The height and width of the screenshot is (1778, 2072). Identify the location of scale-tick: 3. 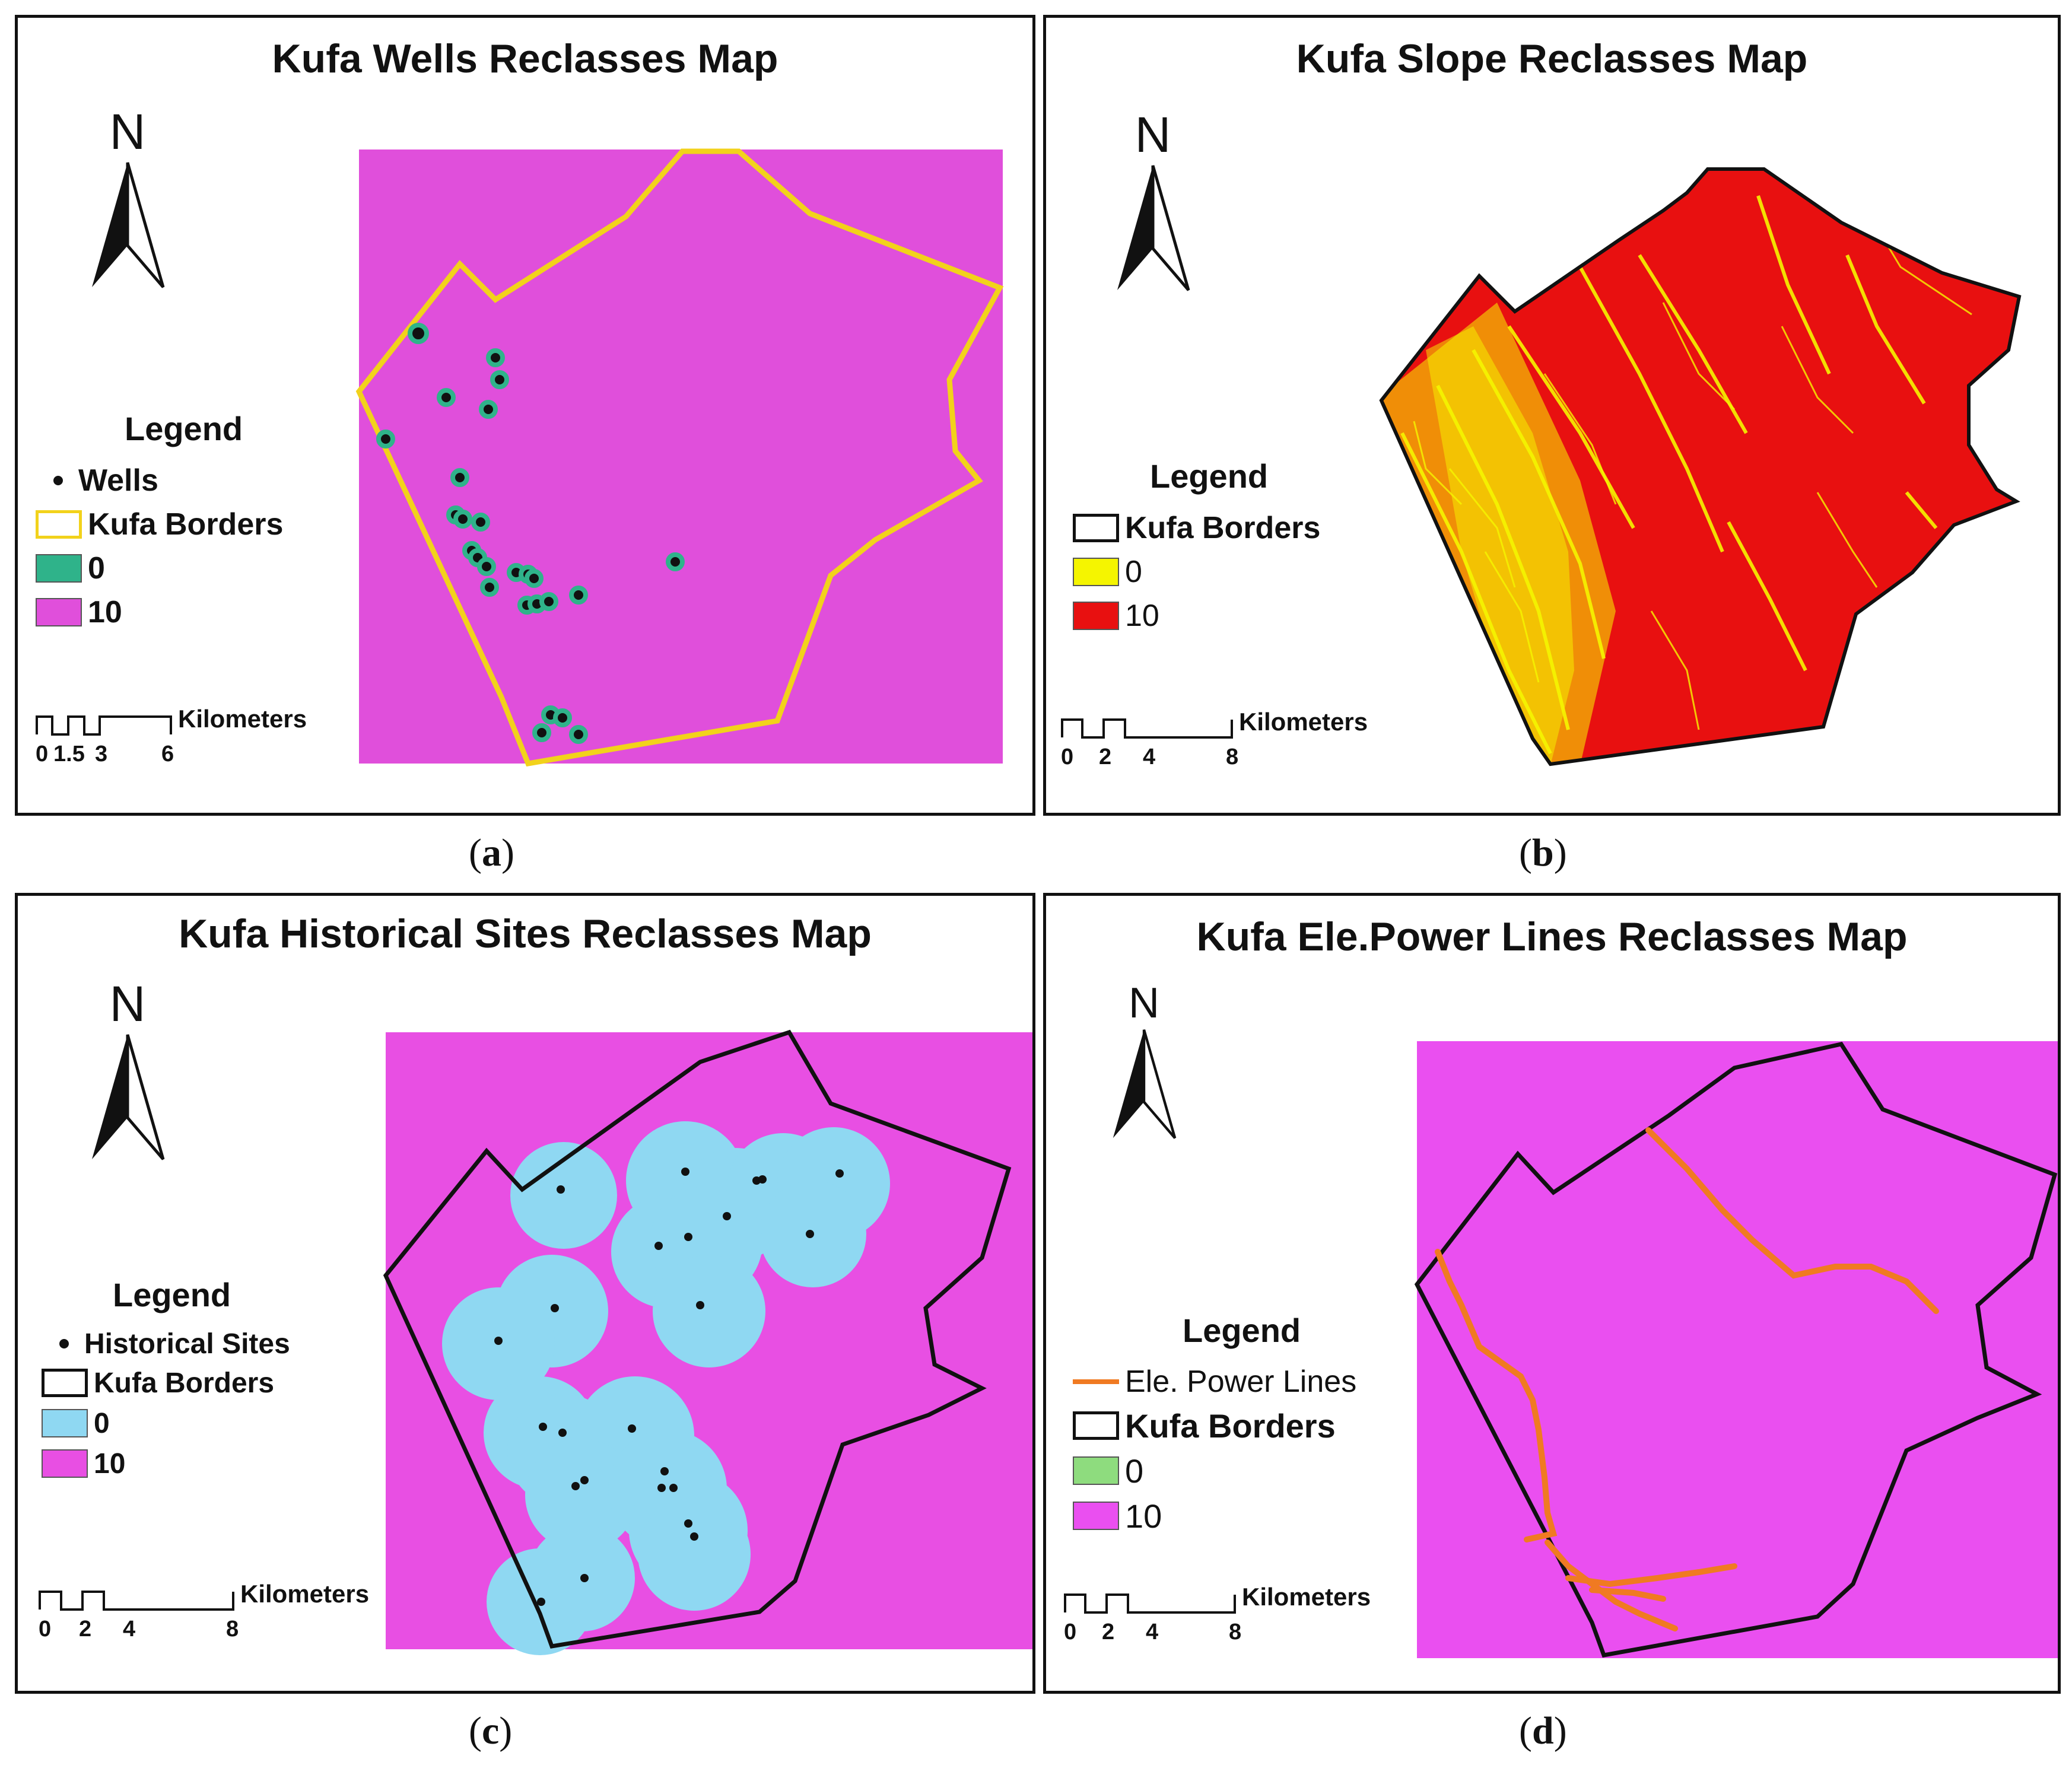
(101, 754).